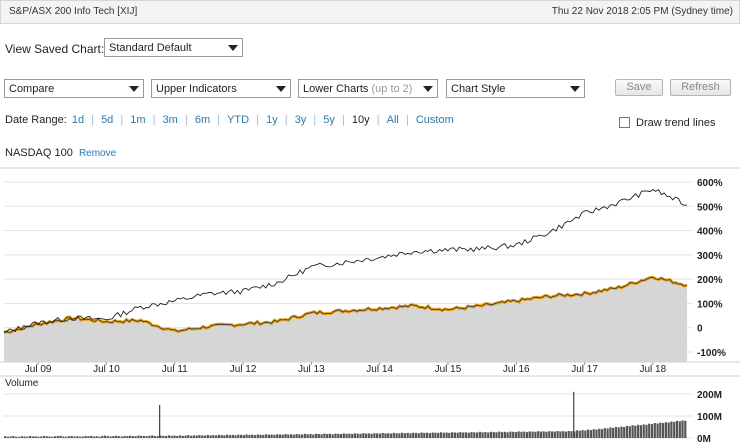 The image size is (740, 446). What do you see at coordinates (710, 280) in the screenshot?
I see `y-tick-label: 200%` at bounding box center [710, 280].